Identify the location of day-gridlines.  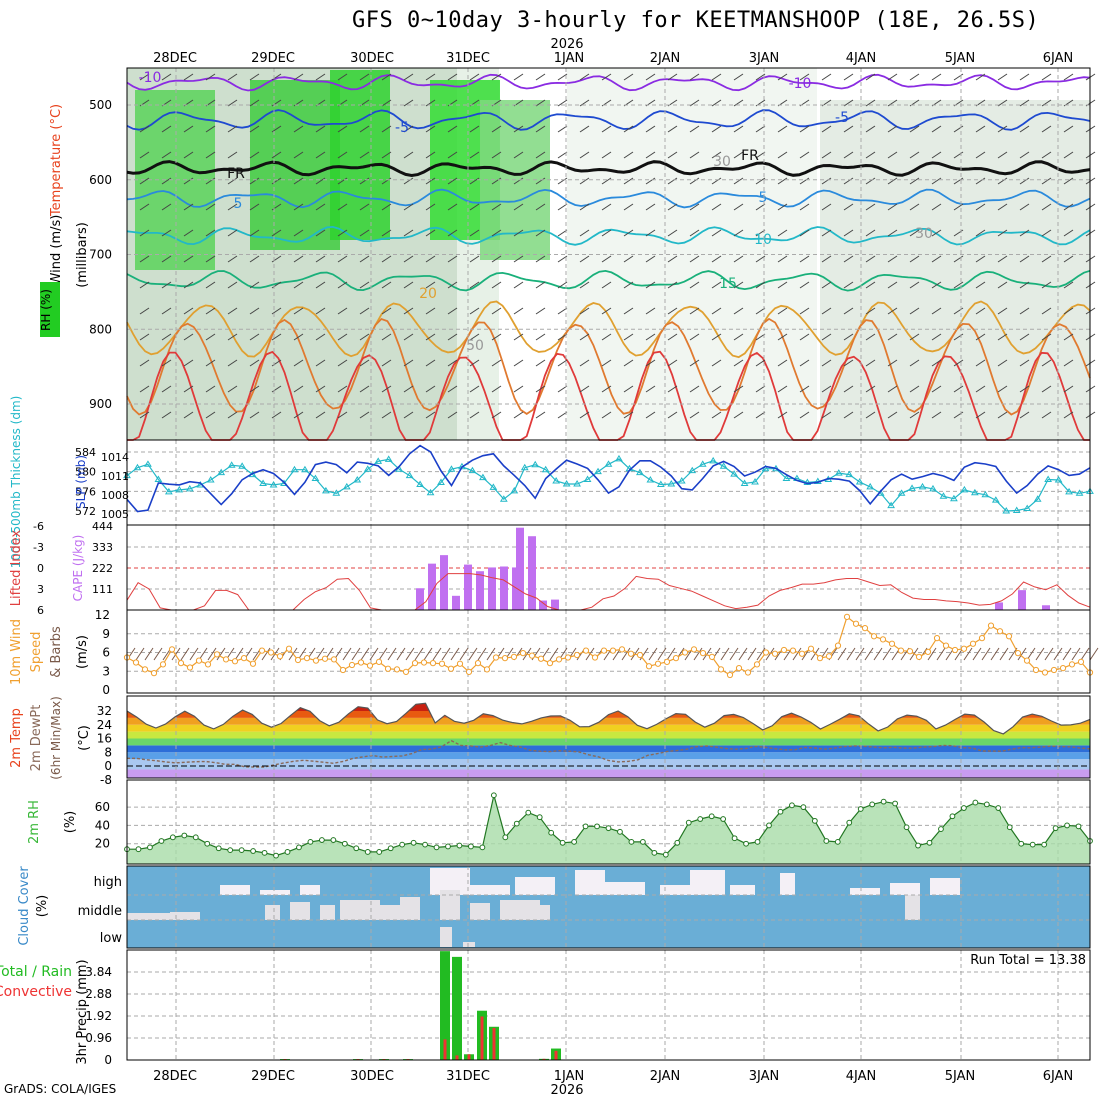
(617, 567).